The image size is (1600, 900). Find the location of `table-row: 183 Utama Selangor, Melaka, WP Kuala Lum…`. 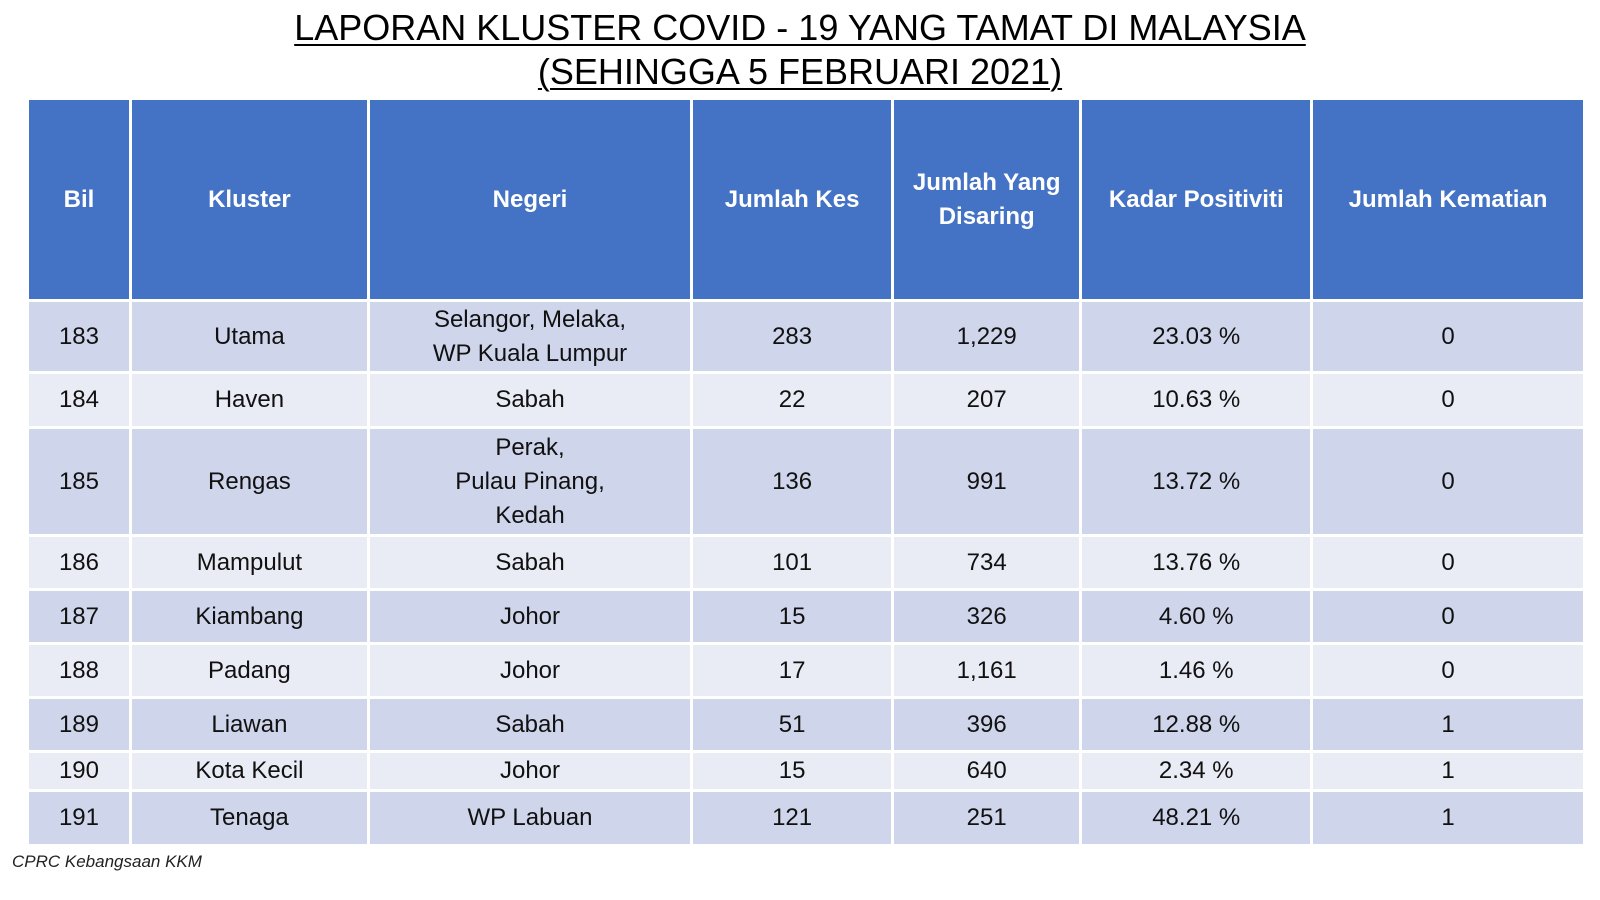

table-row: 183 Utama Selangor, Melaka, WP Kuala Lum… is located at coordinates (806, 336).